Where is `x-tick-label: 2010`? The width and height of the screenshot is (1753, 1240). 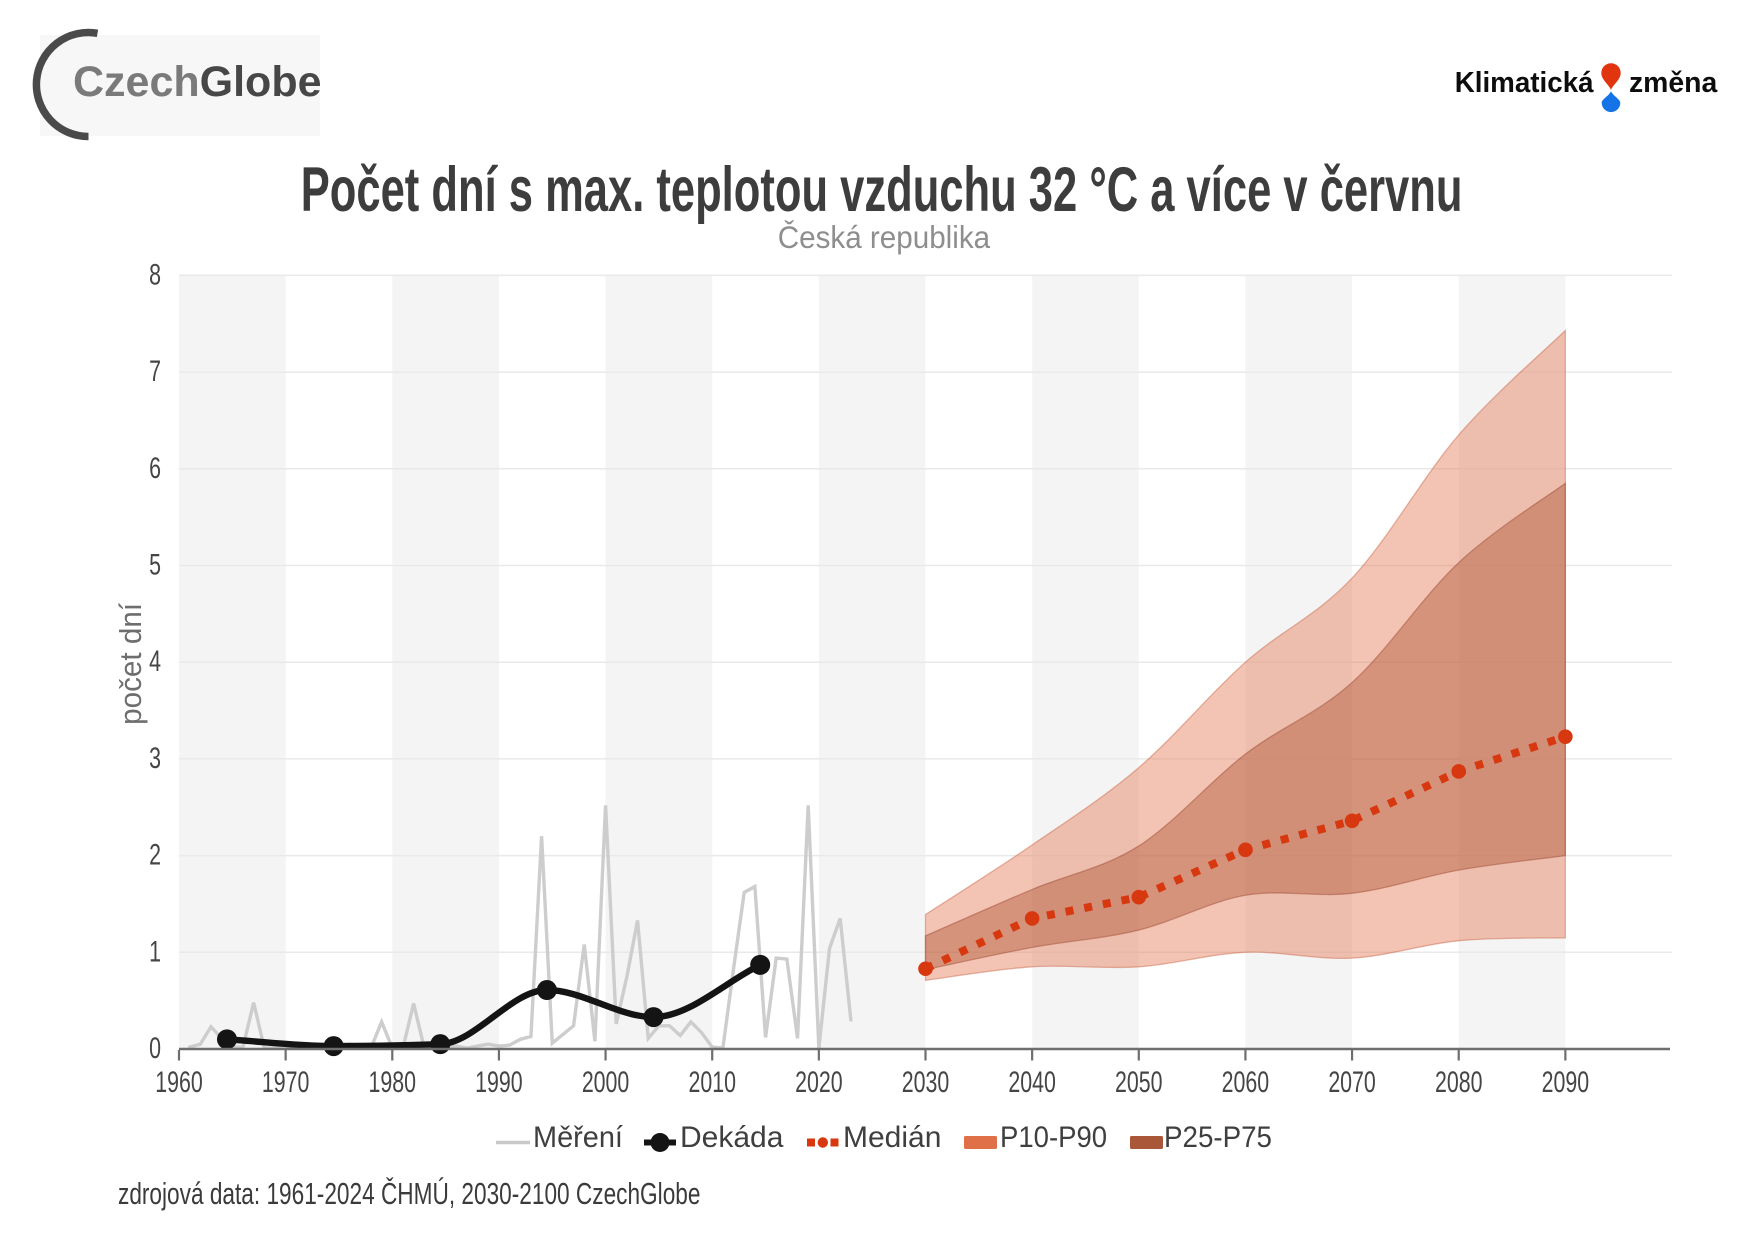
x-tick-label: 2010 is located at coordinates (712, 1082).